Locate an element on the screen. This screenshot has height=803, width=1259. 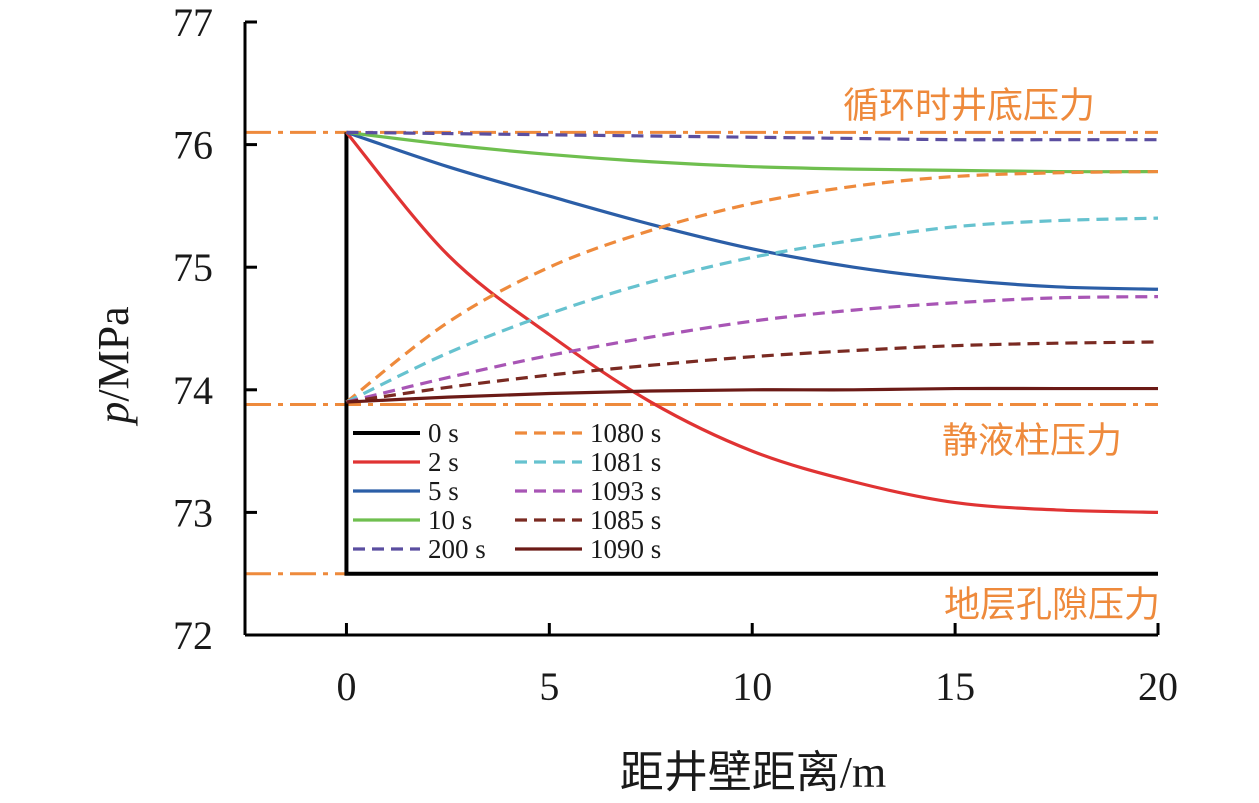
legend-label: 1081 s is located at coordinates (625, 462).